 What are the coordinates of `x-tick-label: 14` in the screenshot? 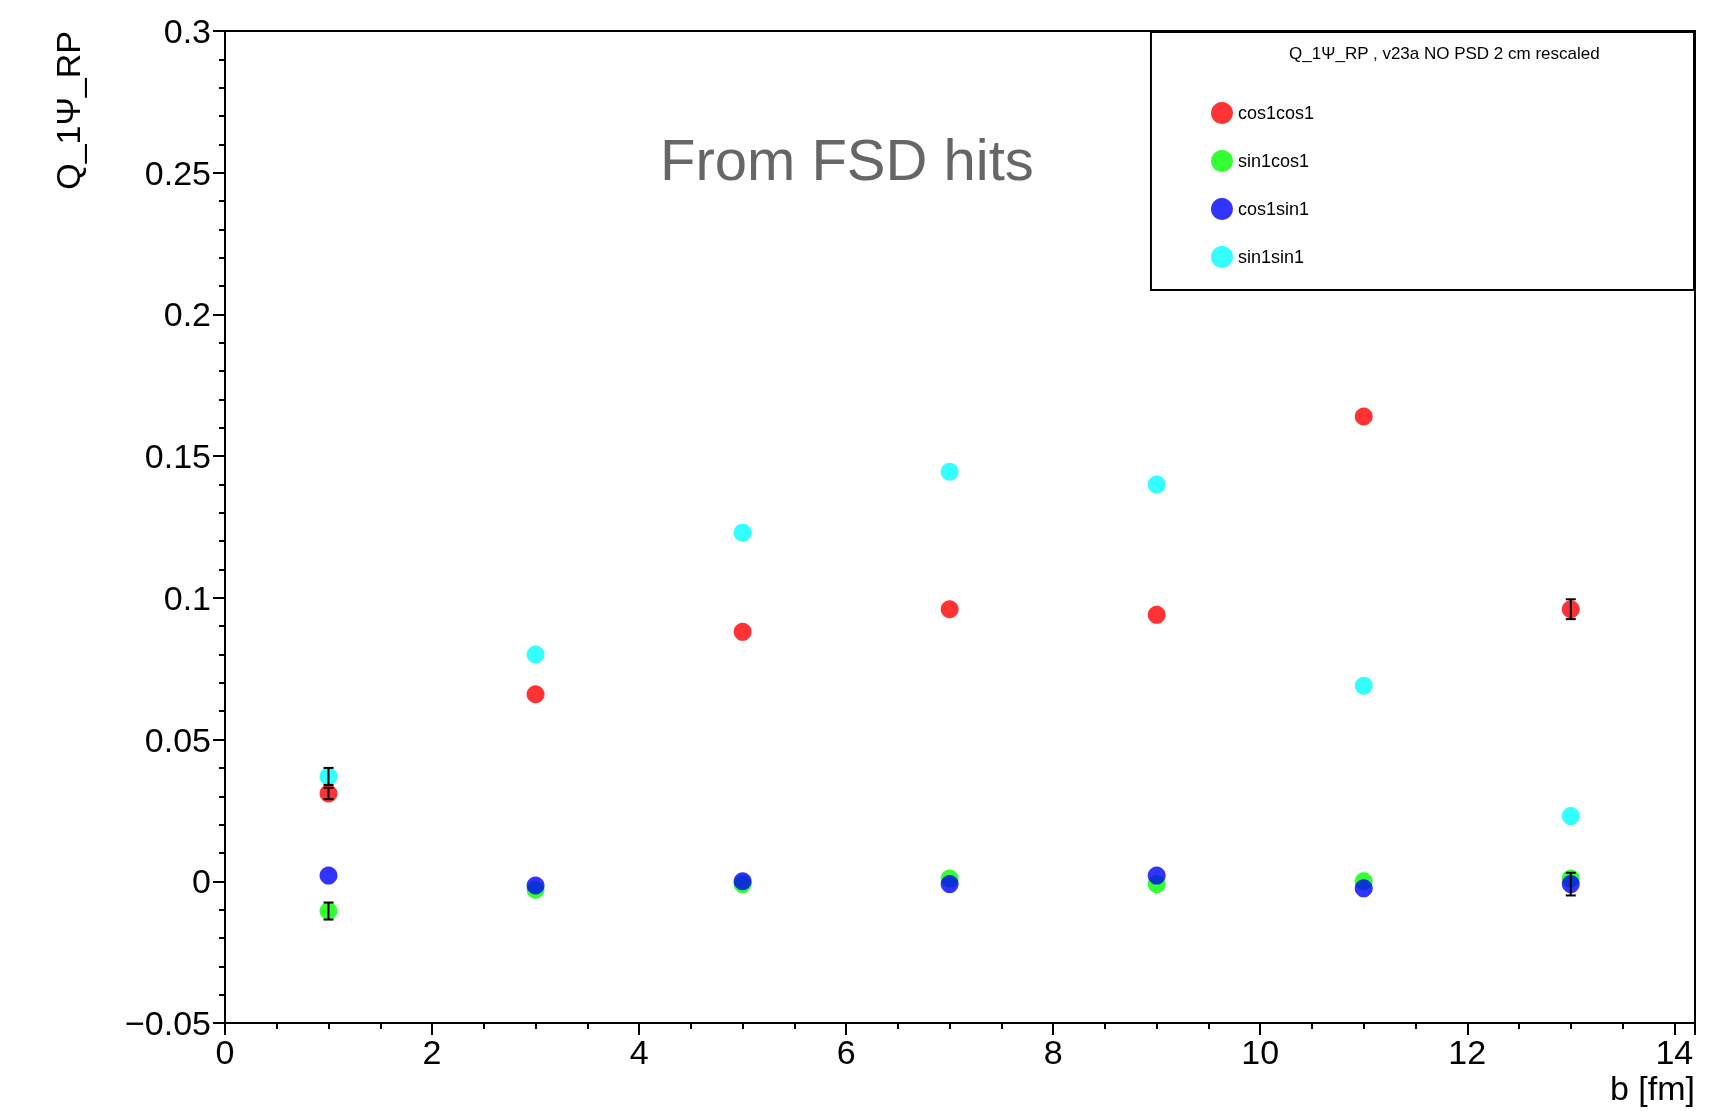 It's located at (1674, 1052).